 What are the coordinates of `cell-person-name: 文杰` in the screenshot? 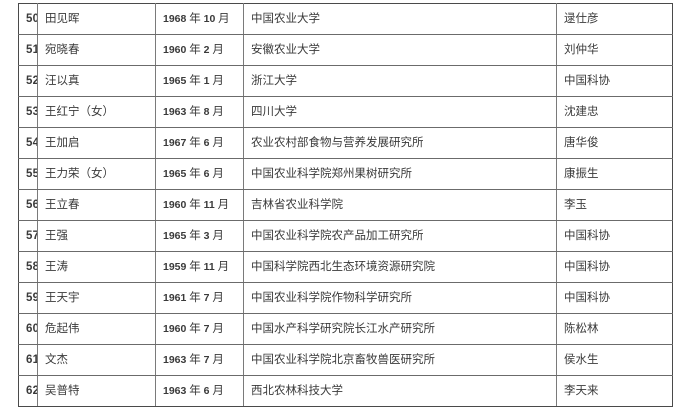 It's located at (96, 360).